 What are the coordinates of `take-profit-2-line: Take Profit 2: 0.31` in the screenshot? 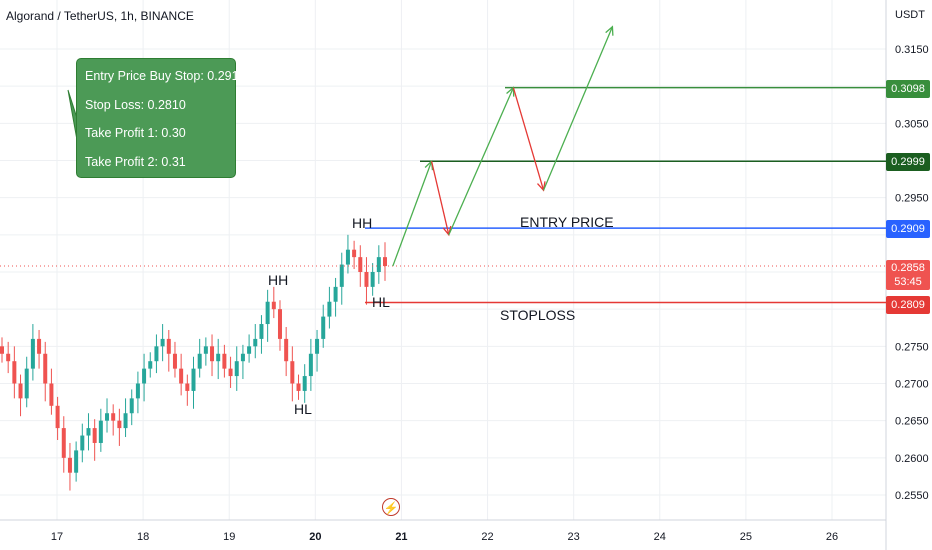 It's located at (135, 161).